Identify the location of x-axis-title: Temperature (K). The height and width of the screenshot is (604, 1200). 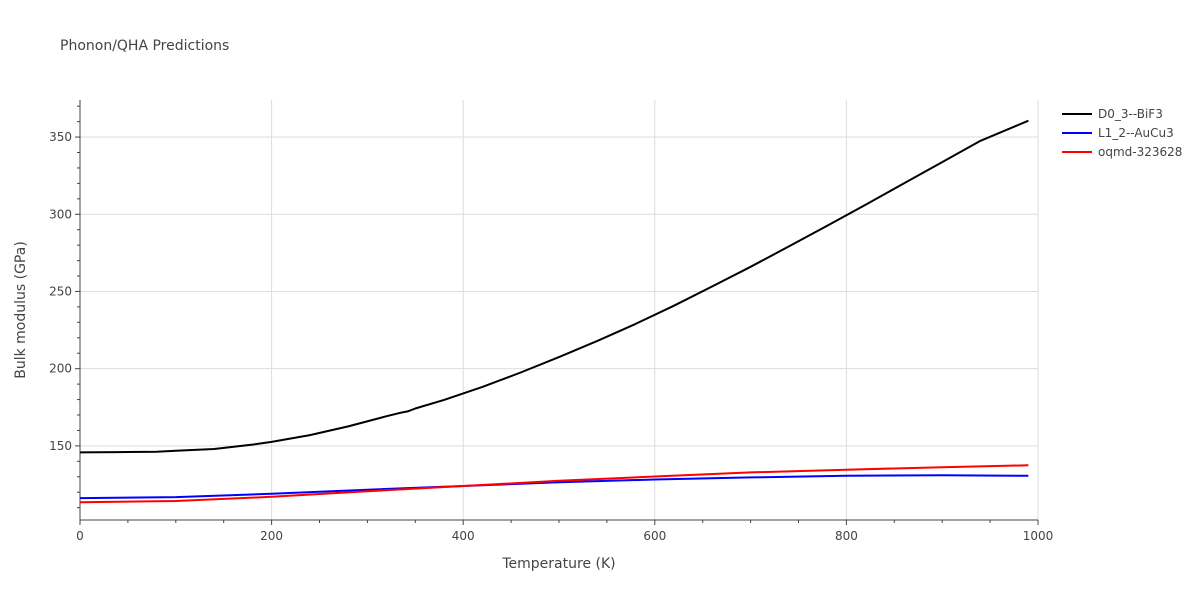
(558, 564).